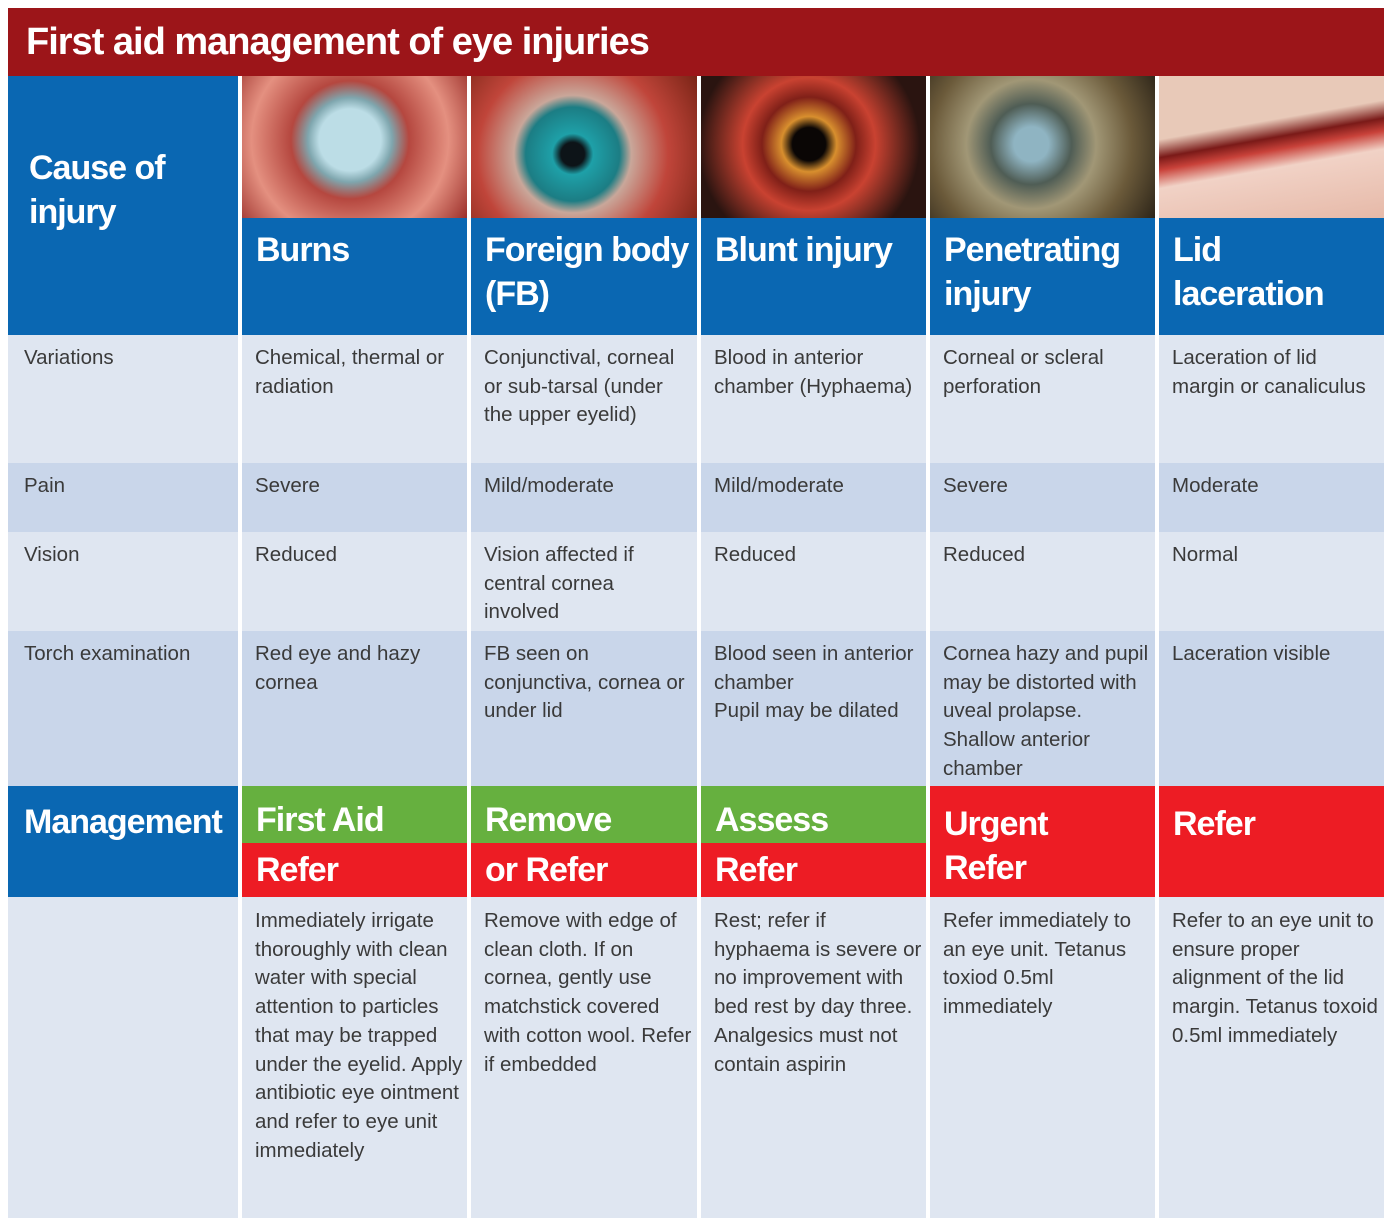  Describe the element at coordinates (350, 372) in the screenshot. I see `cell-text: Chemical, thermal or radiation` at that location.